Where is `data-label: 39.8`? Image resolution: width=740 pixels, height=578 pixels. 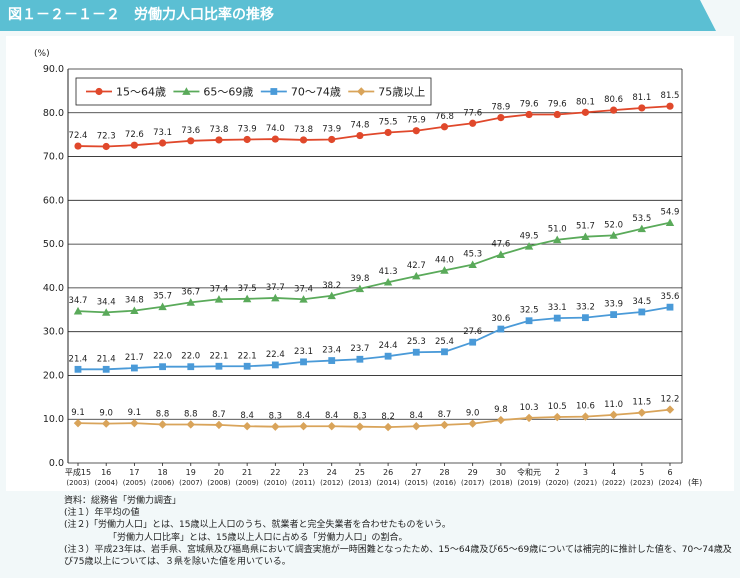
data-label: 39.8 is located at coordinates (359, 279).